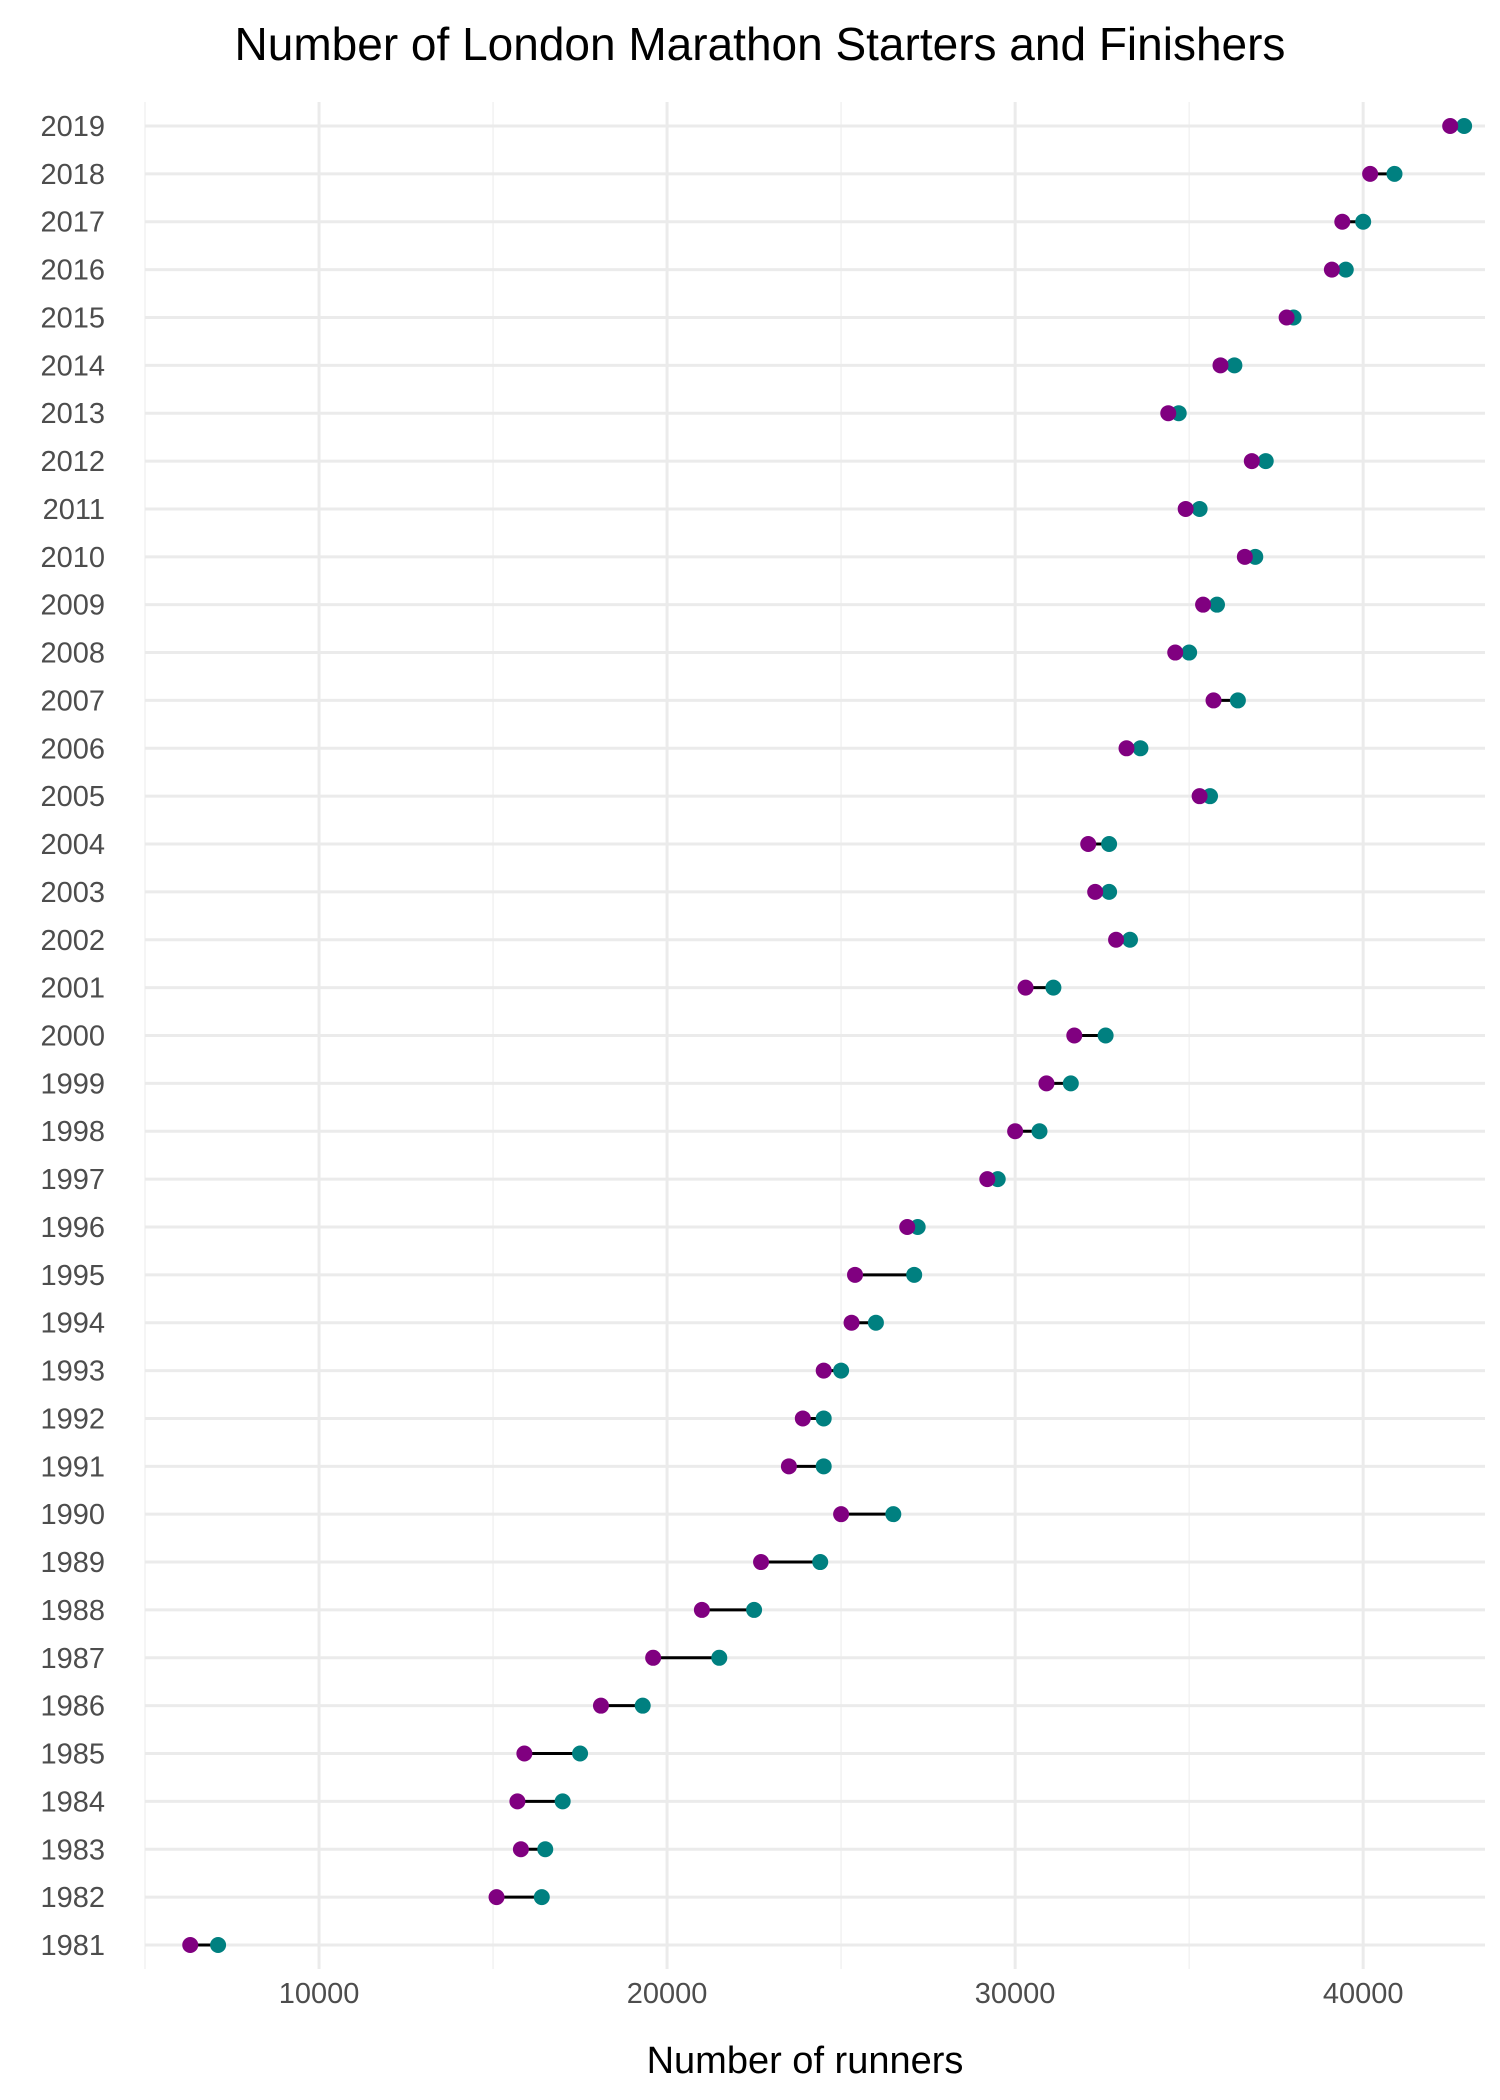 Image resolution: width=1500 pixels, height=2100 pixels. Describe the element at coordinates (72, 1802) in the screenshot. I see `y-tick-label: 1984` at that location.